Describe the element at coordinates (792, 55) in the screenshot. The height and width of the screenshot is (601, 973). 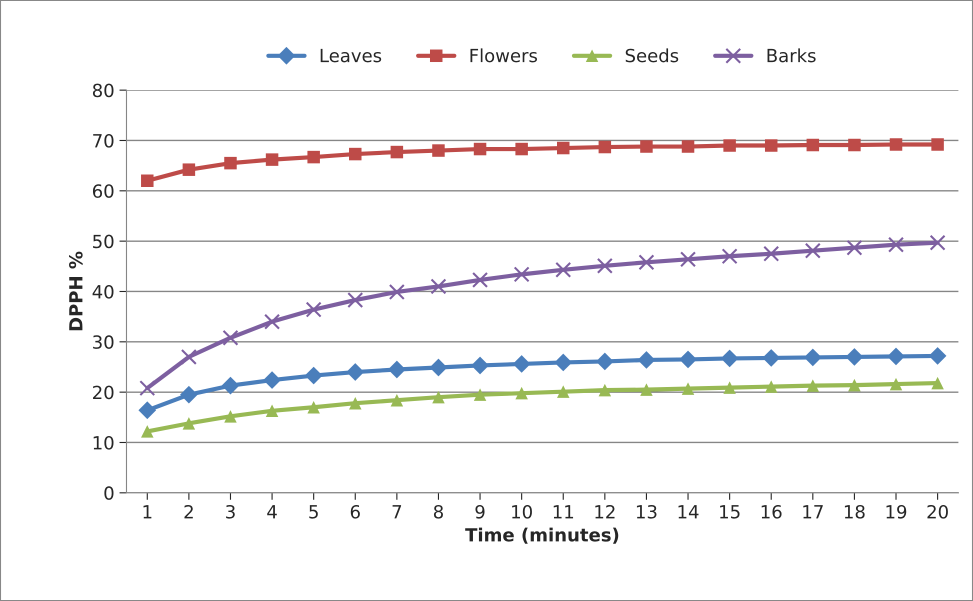
I see `legend-label: Barks` at that location.